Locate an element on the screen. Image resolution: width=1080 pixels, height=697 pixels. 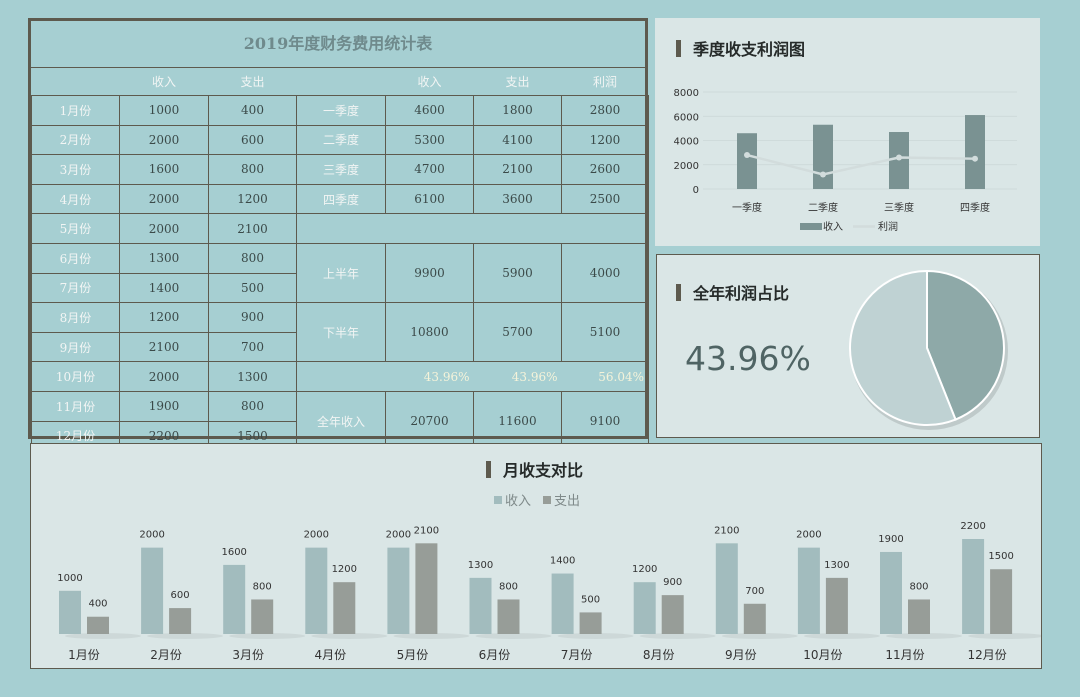
x-tick-label: 1月份 is located at coordinates (84, 655).